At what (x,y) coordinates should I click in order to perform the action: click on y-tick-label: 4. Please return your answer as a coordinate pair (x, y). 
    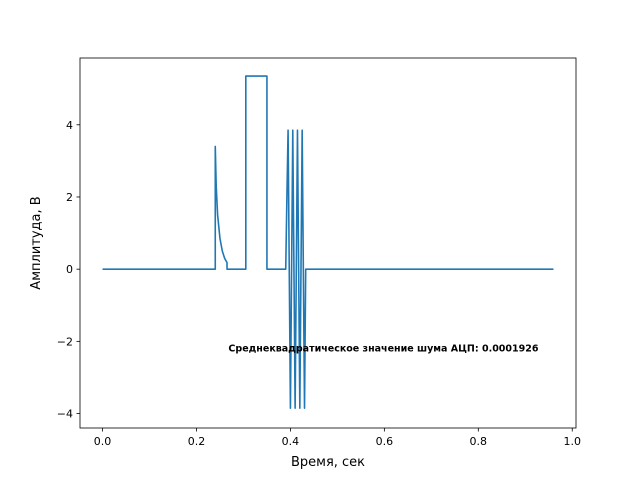
    Looking at the image, I should click on (69, 125).